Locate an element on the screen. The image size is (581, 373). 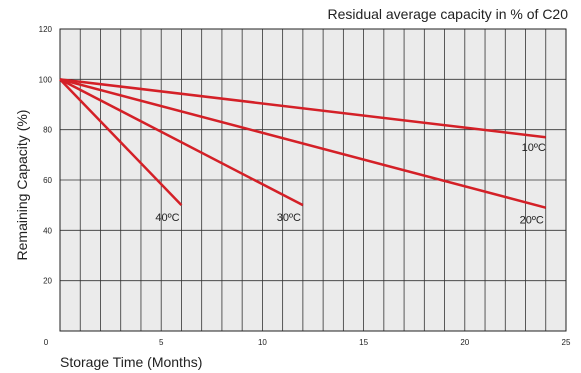
chart-title: Residual average capacity in % of C20 is located at coordinates (447, 14).